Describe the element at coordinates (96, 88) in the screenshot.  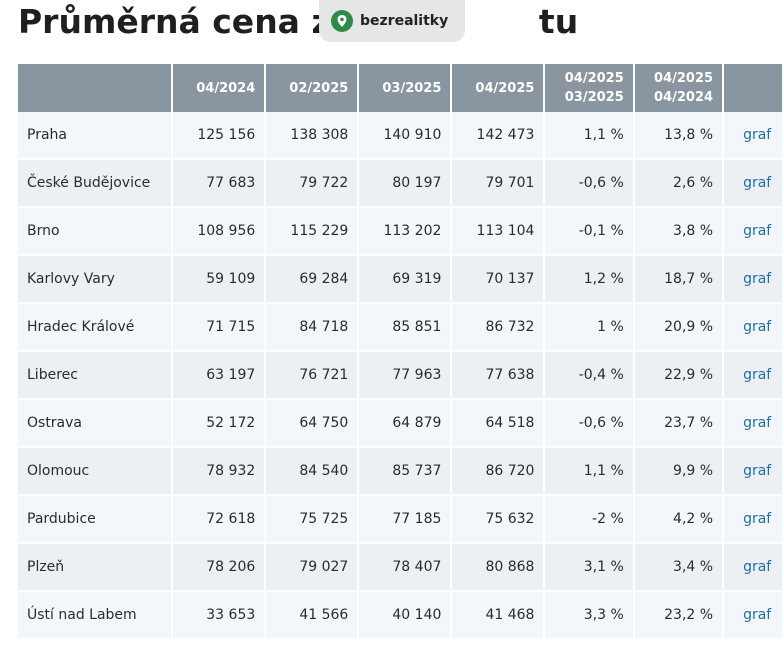
I see `column-header-city` at that location.